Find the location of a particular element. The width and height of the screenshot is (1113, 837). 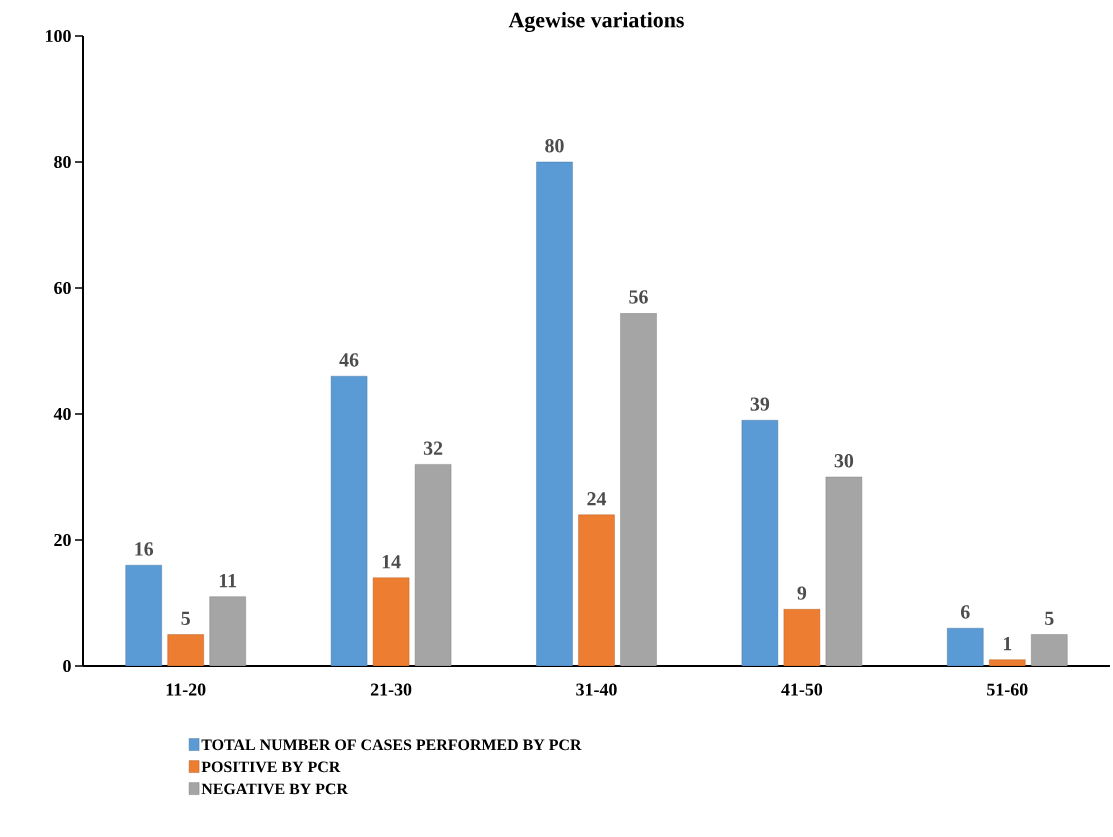

y-tick-label: 0 is located at coordinates (67, 666).